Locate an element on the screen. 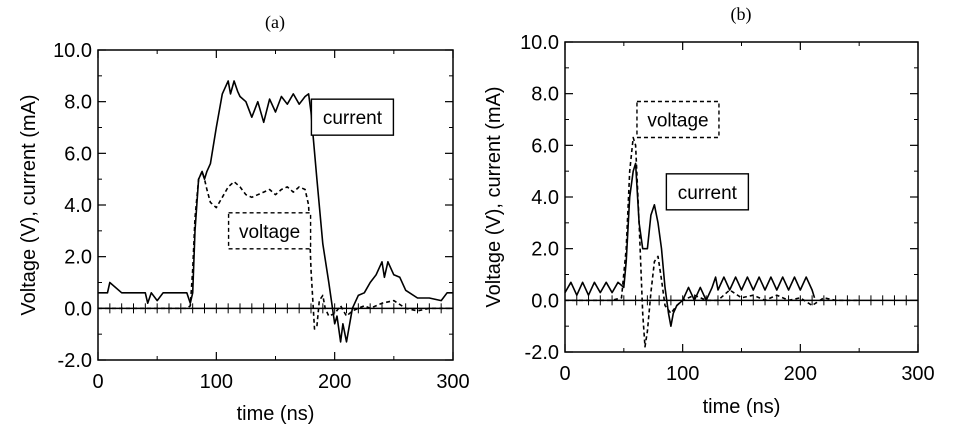 This screenshot has height=446, width=957. series-line-current is located at coordinates (690, 244).